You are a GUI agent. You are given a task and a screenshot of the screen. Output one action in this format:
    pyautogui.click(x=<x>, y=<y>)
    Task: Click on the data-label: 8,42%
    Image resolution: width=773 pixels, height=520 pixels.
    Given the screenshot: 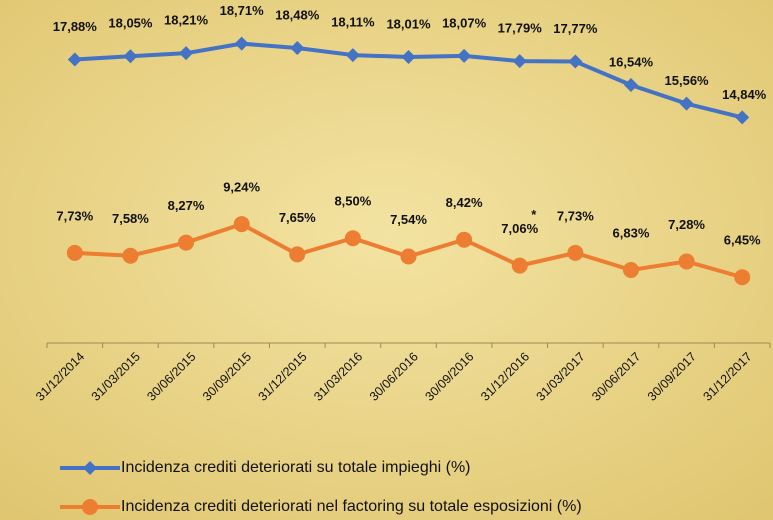 What is the action you would take?
    pyautogui.click(x=464, y=202)
    